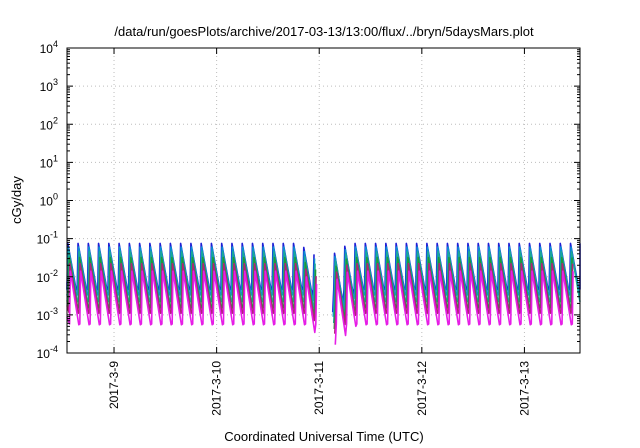 This screenshot has width=640, height=448. I want to click on x-tick-label: 2017-3-9, so click(114, 385).